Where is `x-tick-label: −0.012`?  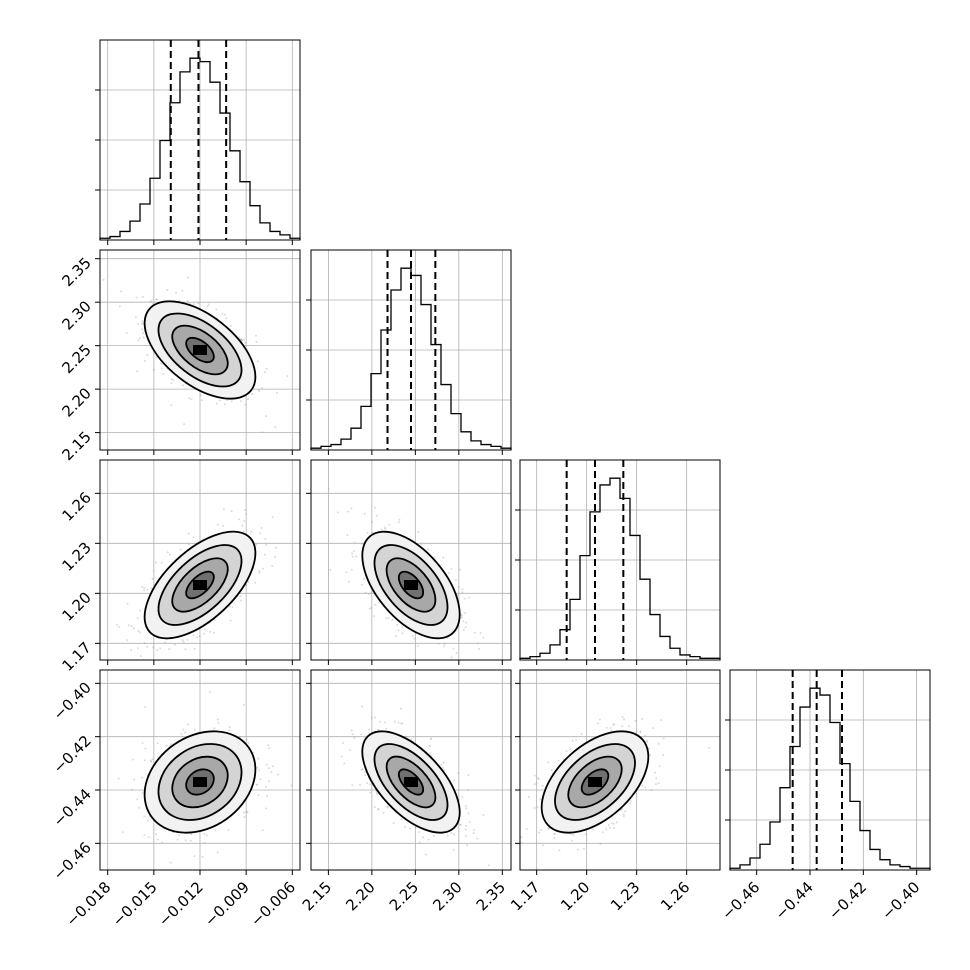 x-tick-label: −0.012 is located at coordinates (181, 904).